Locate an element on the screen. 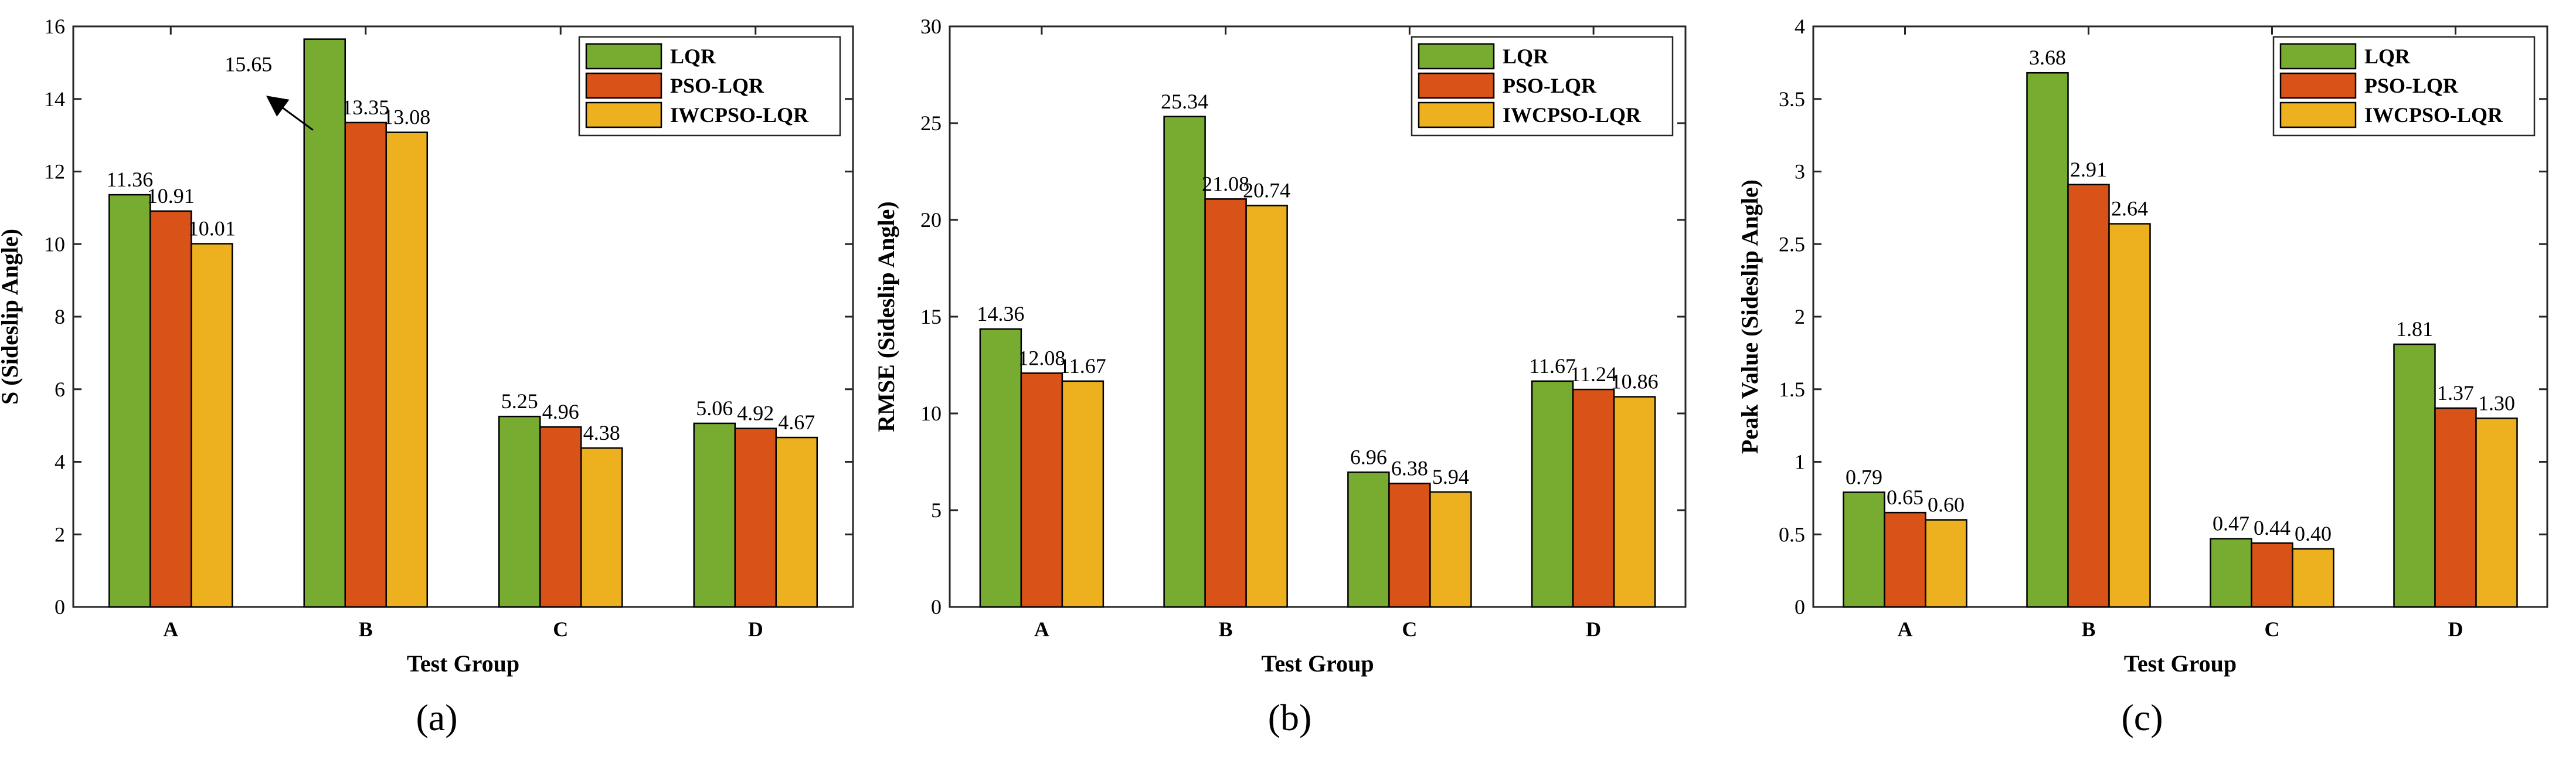 Image resolution: width=2576 pixels, height=760 pixels. data-label: 20.74 is located at coordinates (1267, 190).